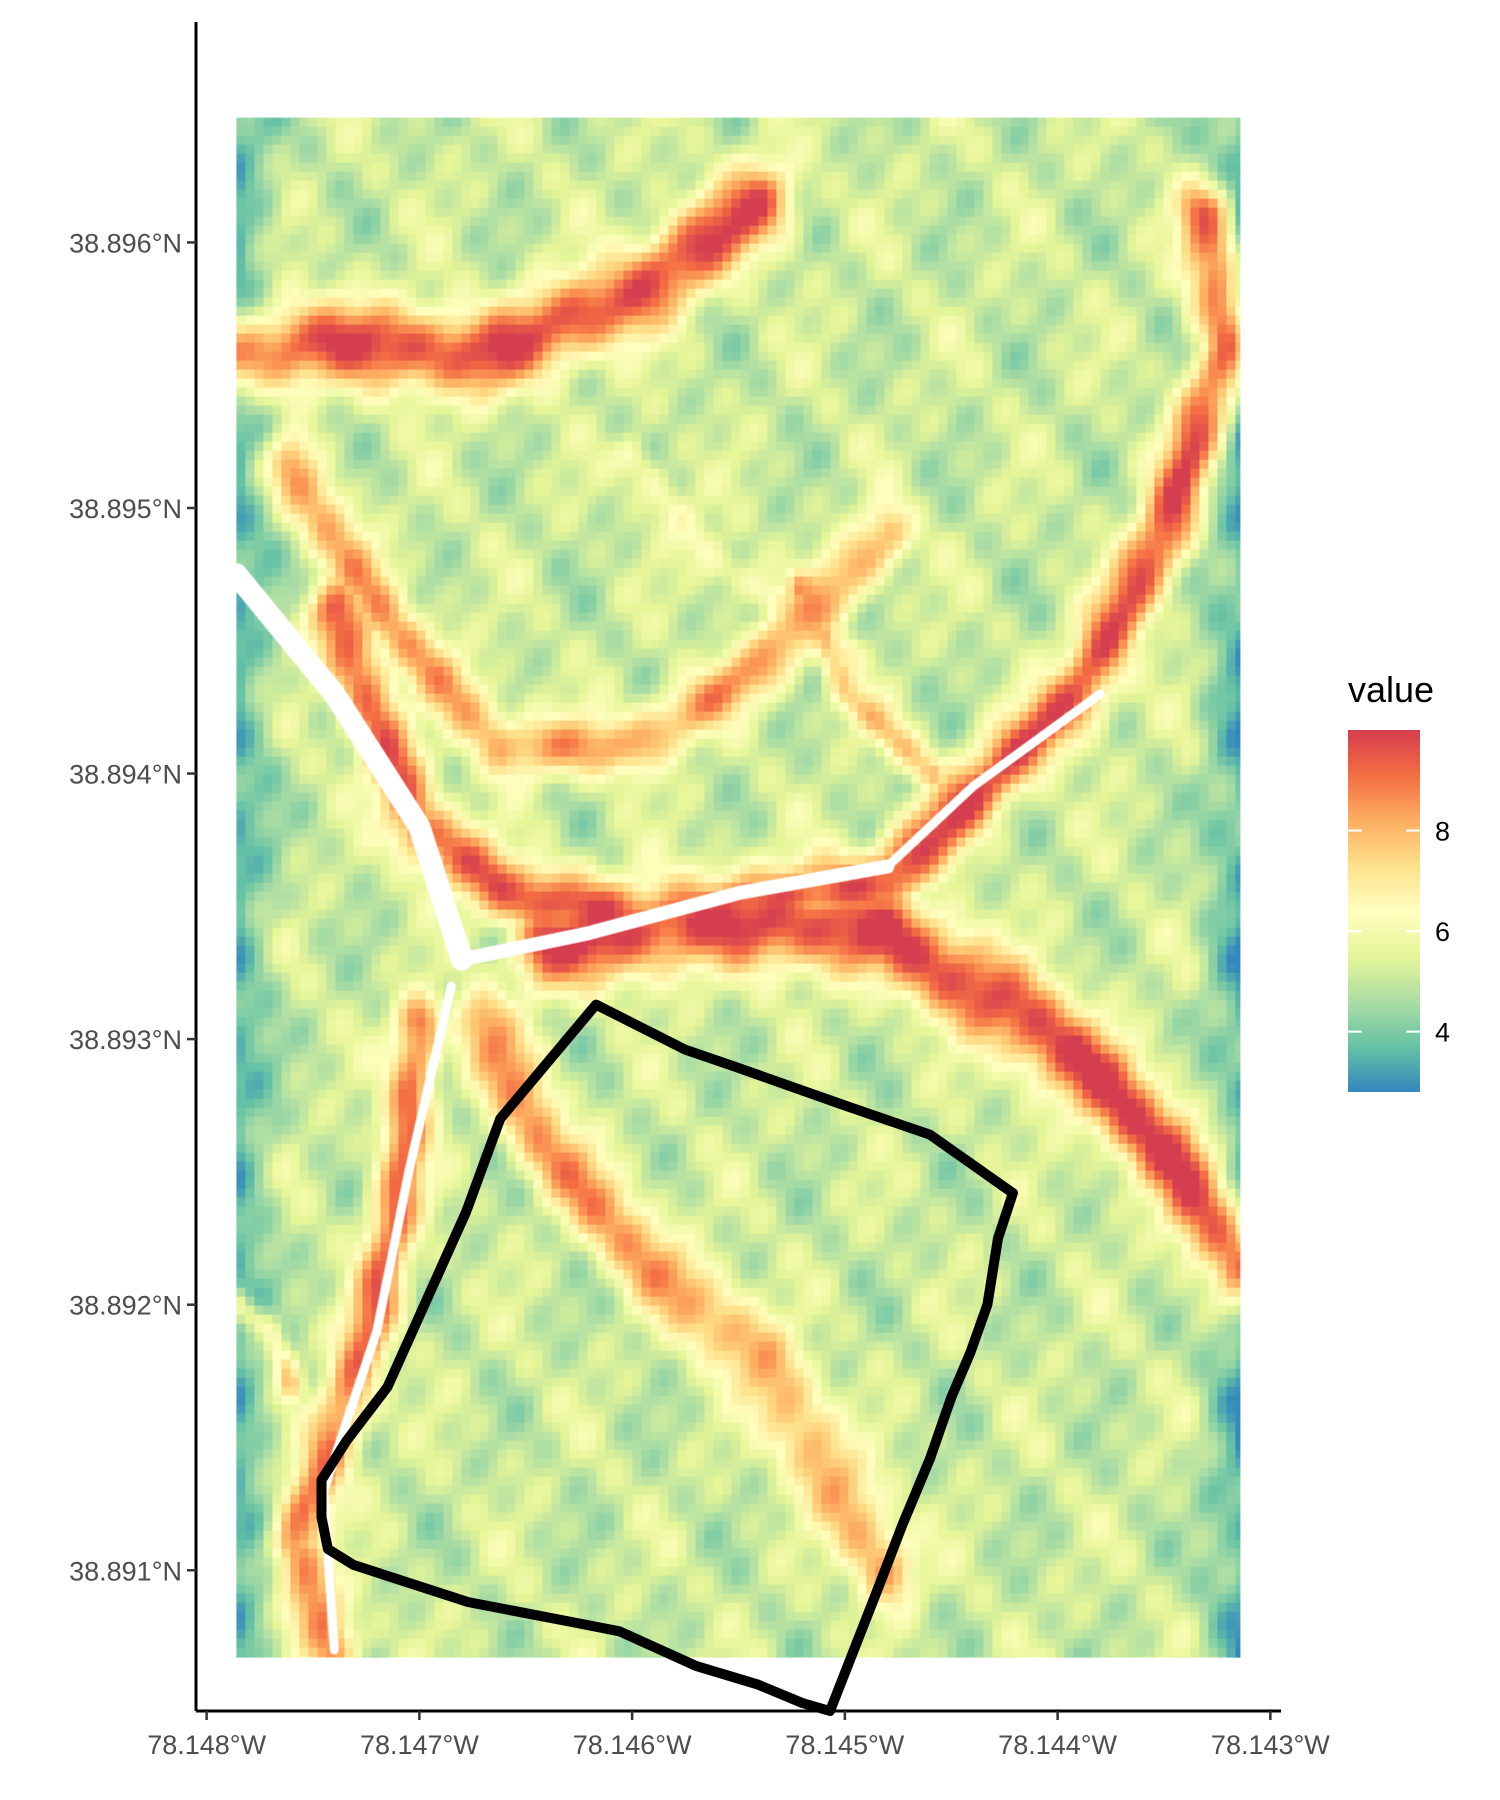 The height and width of the screenshot is (1800, 1500). Describe the element at coordinates (1442, 832) in the screenshot. I see `legend-tick-label: 8` at that location.